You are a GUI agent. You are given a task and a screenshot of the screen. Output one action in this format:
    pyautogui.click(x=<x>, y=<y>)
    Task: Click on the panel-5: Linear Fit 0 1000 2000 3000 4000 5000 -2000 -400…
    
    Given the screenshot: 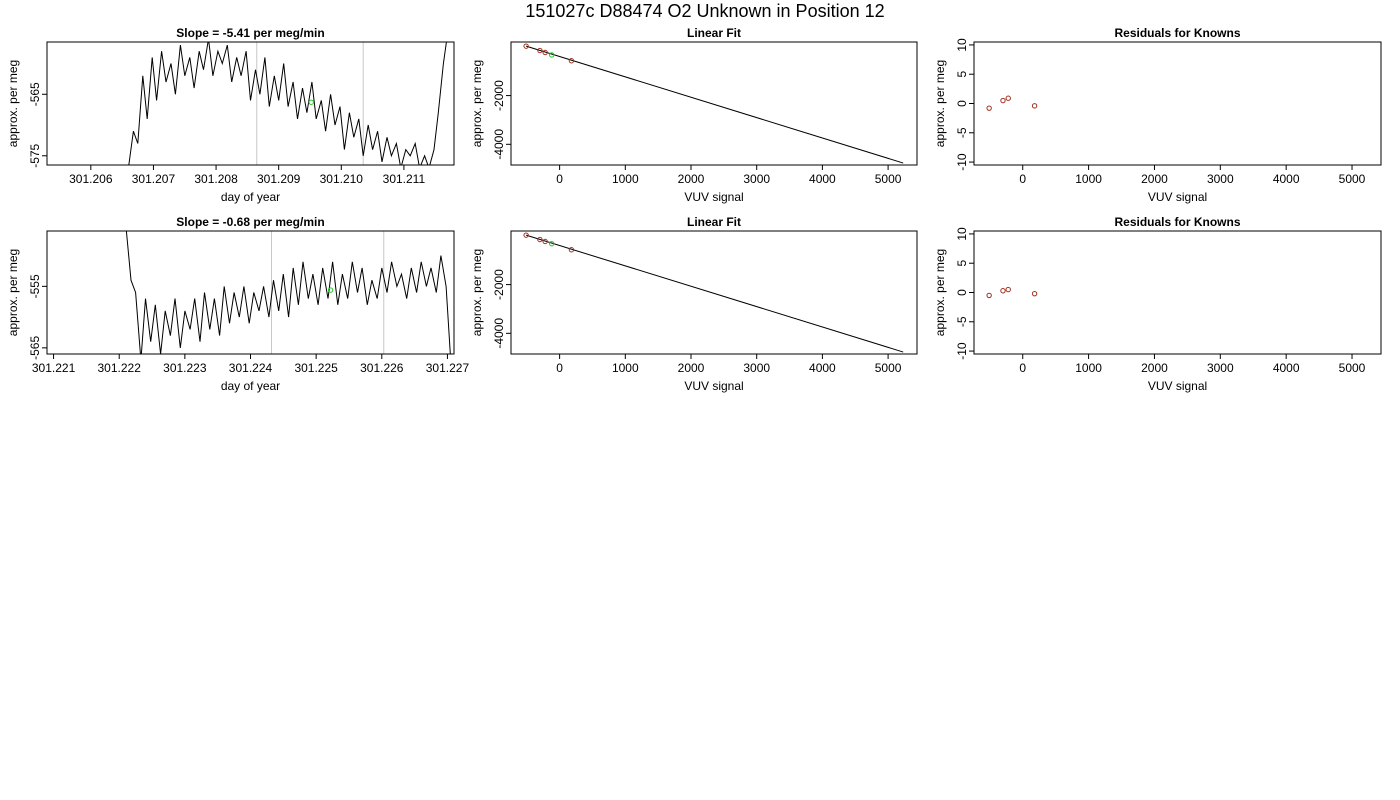 What is the action you would take?
    pyautogui.click(x=694, y=304)
    